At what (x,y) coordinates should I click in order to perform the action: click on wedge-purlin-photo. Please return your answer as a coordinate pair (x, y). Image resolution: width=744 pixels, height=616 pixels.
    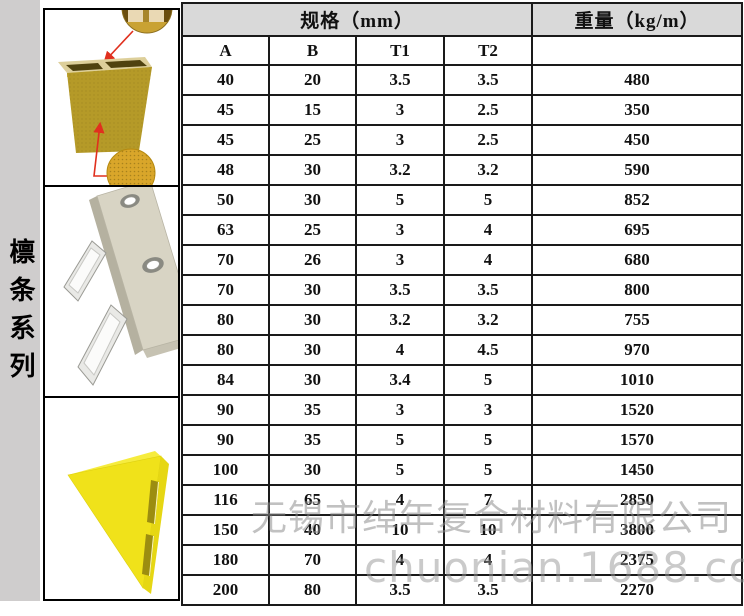
    Looking at the image, I should click on (111, 498).